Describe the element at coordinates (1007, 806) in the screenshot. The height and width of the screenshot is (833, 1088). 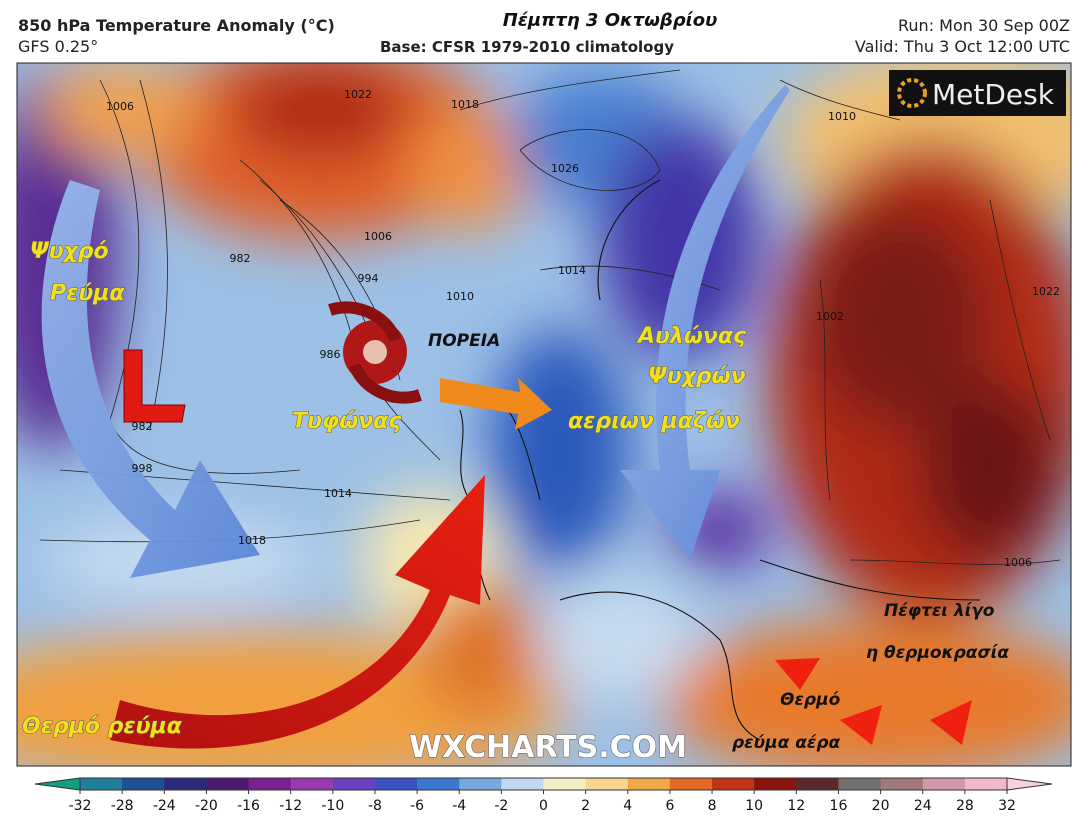
I see `colorbar-tick-label: 32` at that location.